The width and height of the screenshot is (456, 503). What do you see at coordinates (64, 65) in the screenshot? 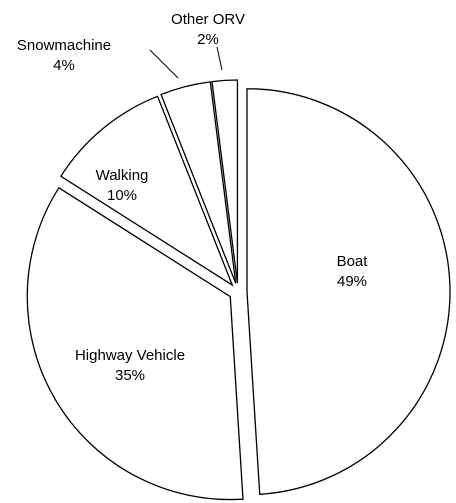
I see `slice-value-label: 4%` at bounding box center [64, 65].